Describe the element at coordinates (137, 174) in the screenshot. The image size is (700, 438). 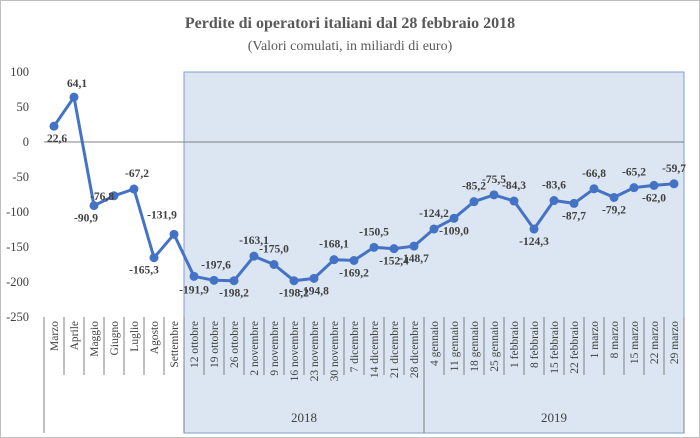
I see `data-label: -67,2` at that location.